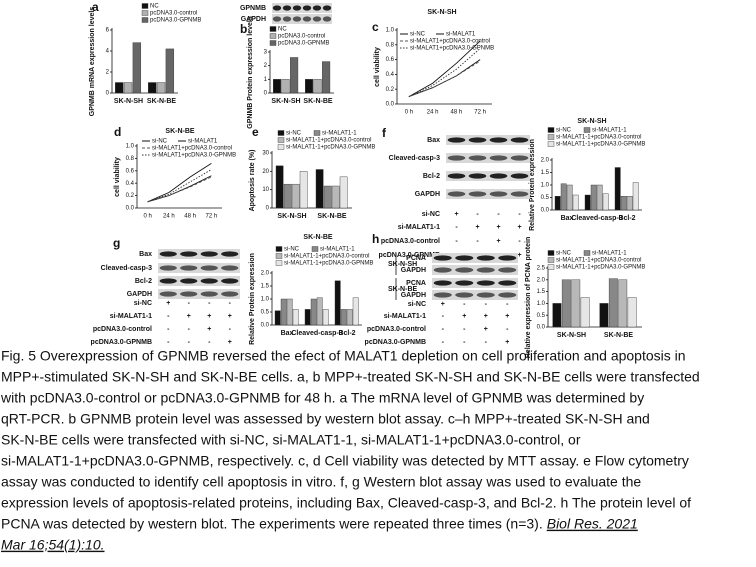 The width and height of the screenshot is (756, 567). I want to click on y-tick-label: 2, so click(108, 73).